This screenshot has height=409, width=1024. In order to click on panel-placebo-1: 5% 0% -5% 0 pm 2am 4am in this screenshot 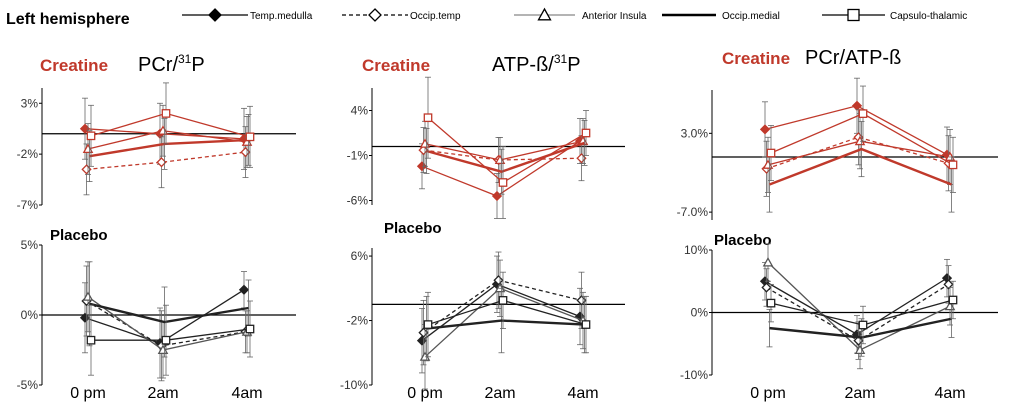, I will do `click(156, 320)`.